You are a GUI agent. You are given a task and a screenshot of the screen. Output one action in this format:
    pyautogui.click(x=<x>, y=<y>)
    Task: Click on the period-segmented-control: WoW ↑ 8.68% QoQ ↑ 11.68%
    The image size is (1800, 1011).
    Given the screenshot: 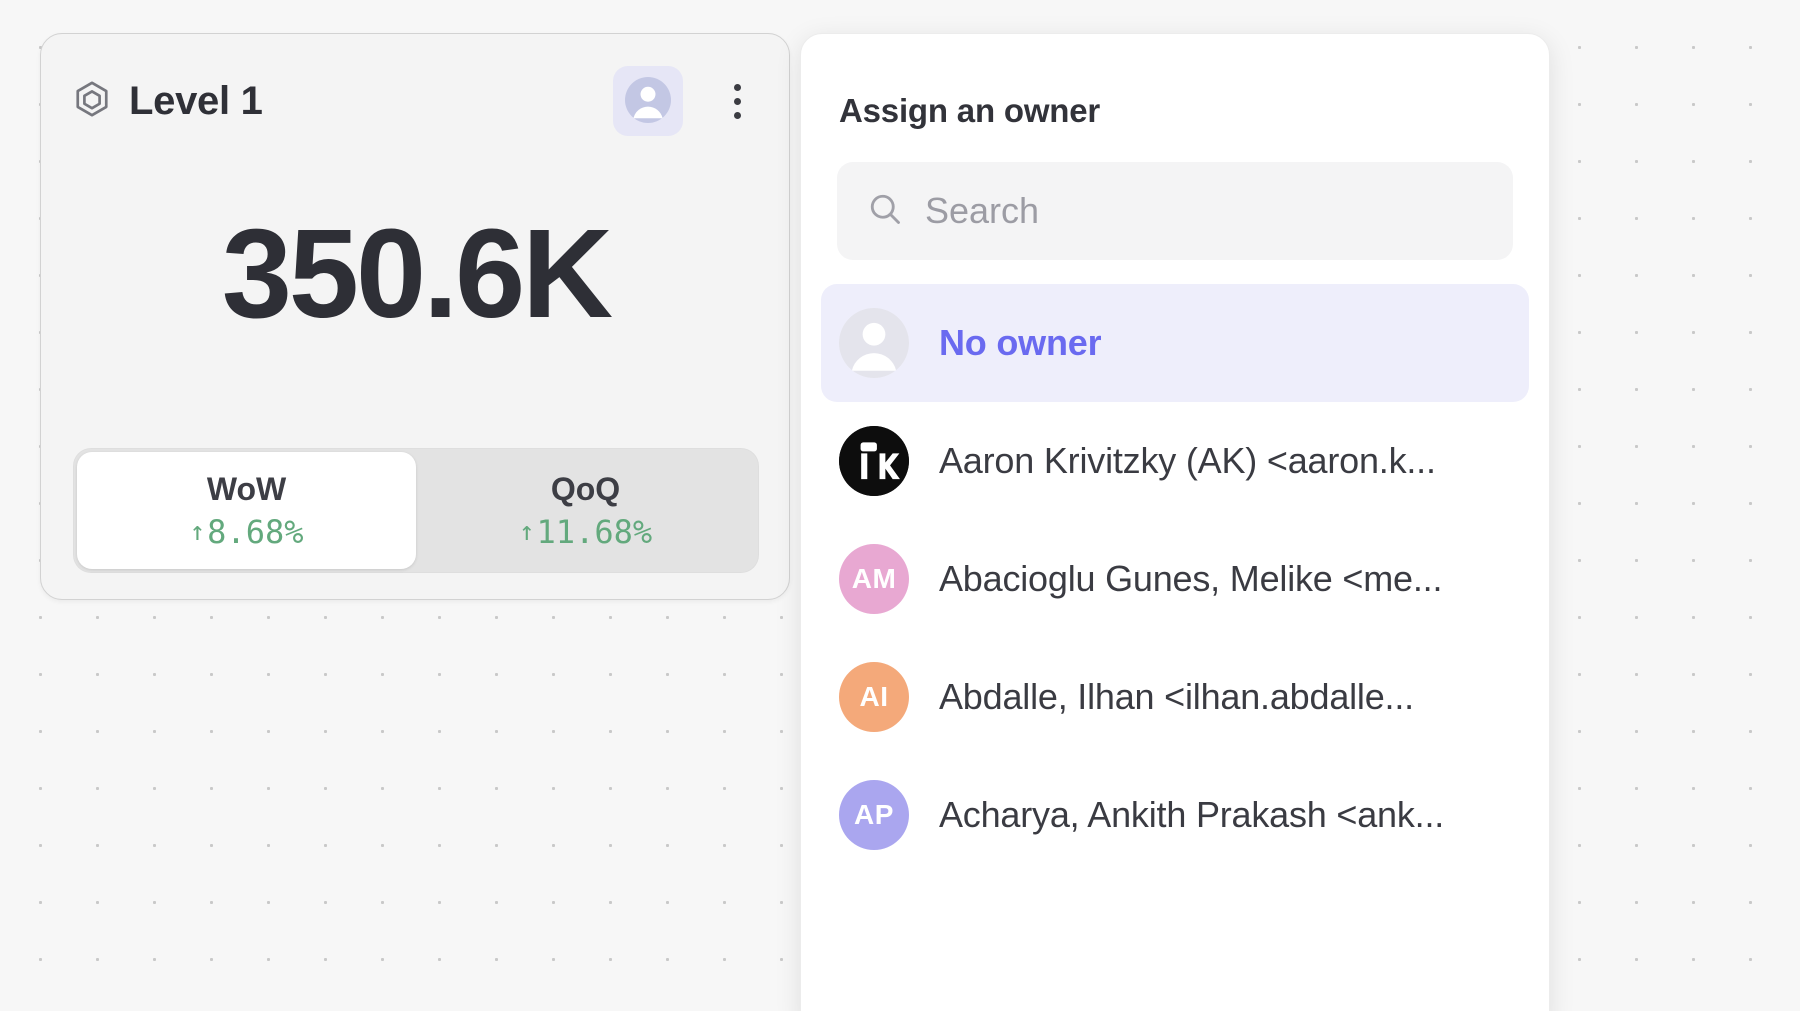 What is the action you would take?
    pyautogui.click(x=416, y=510)
    